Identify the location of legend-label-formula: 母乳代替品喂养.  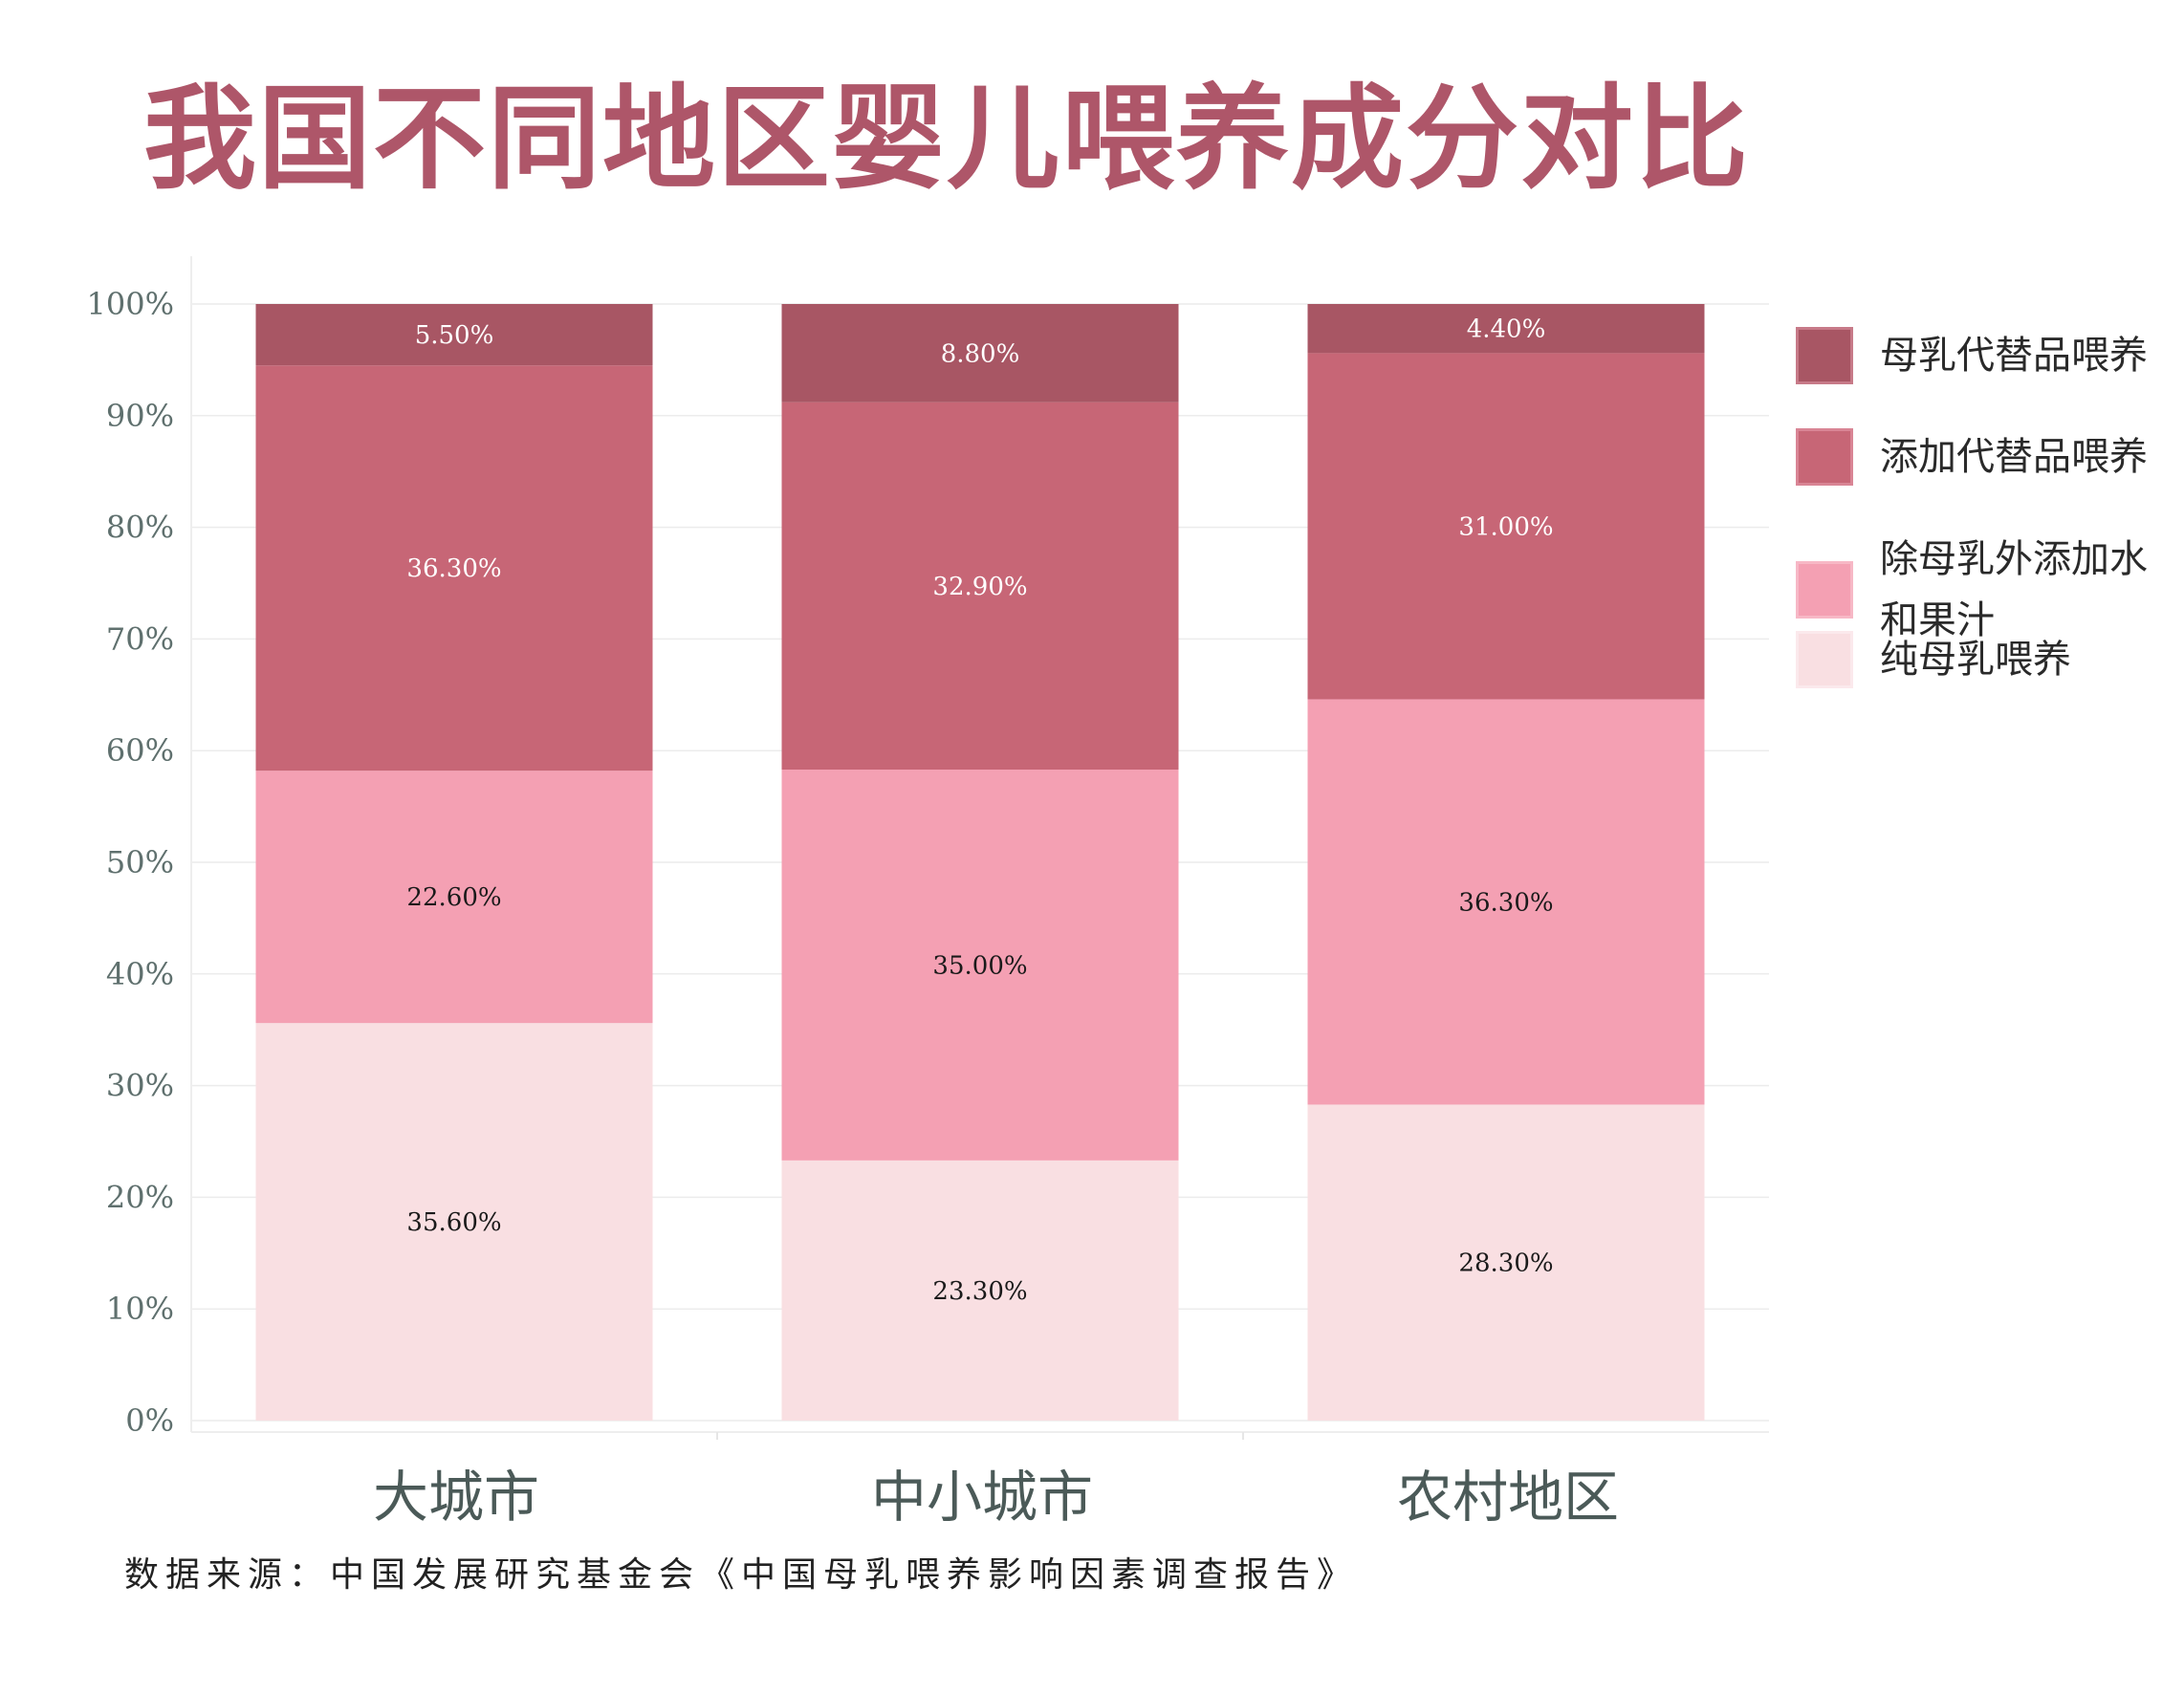
(2014, 356).